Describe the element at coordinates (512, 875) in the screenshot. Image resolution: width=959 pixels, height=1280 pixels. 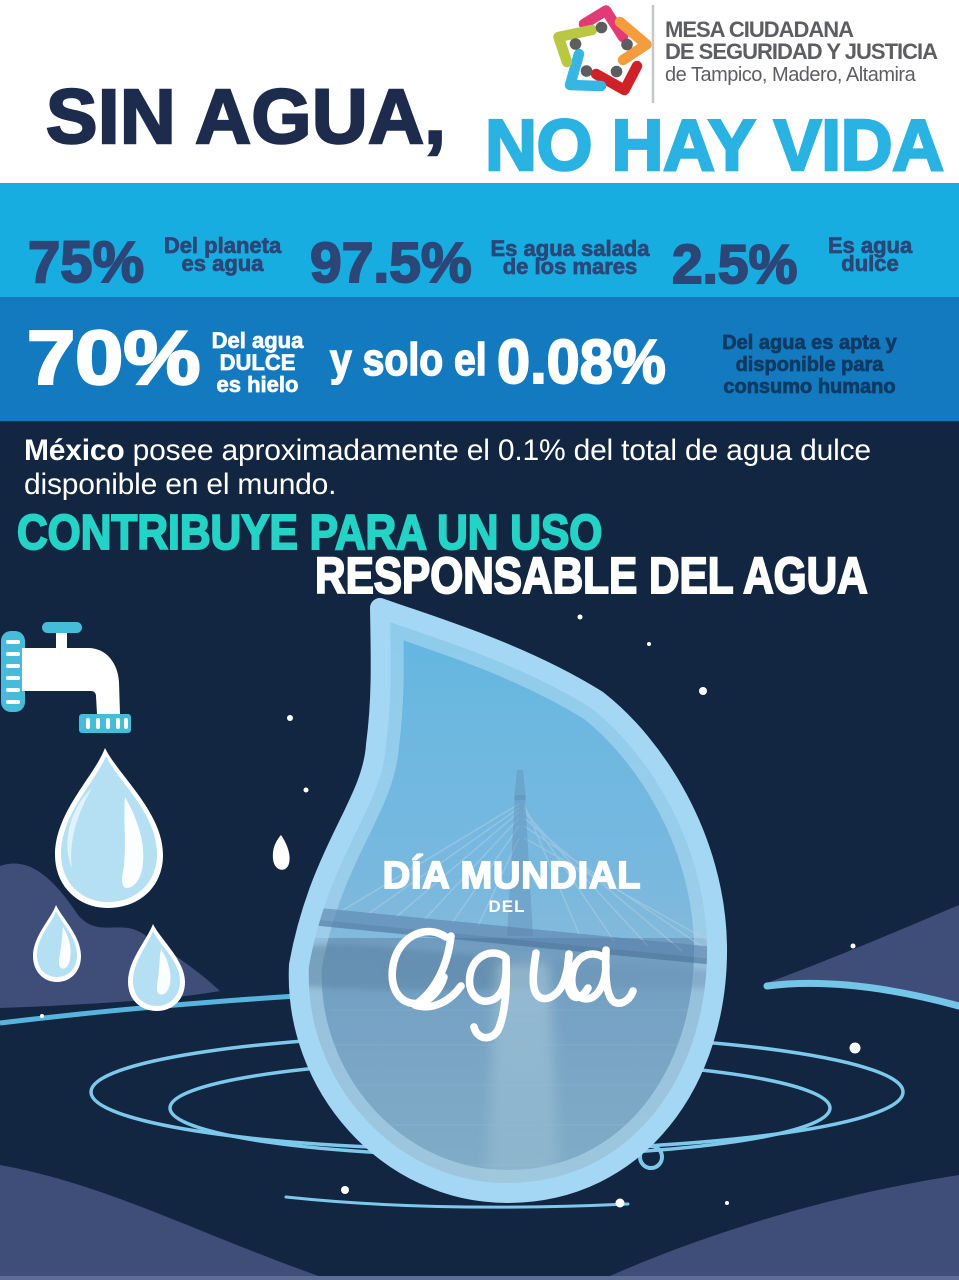
I see `svg-text: DÍA MUNDIAL` at that location.